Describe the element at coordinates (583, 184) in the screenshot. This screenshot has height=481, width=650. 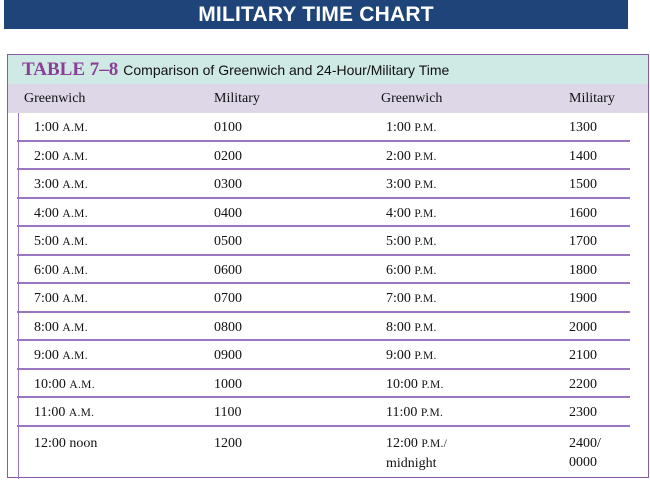
I see `military-pm-value: 1500` at that location.